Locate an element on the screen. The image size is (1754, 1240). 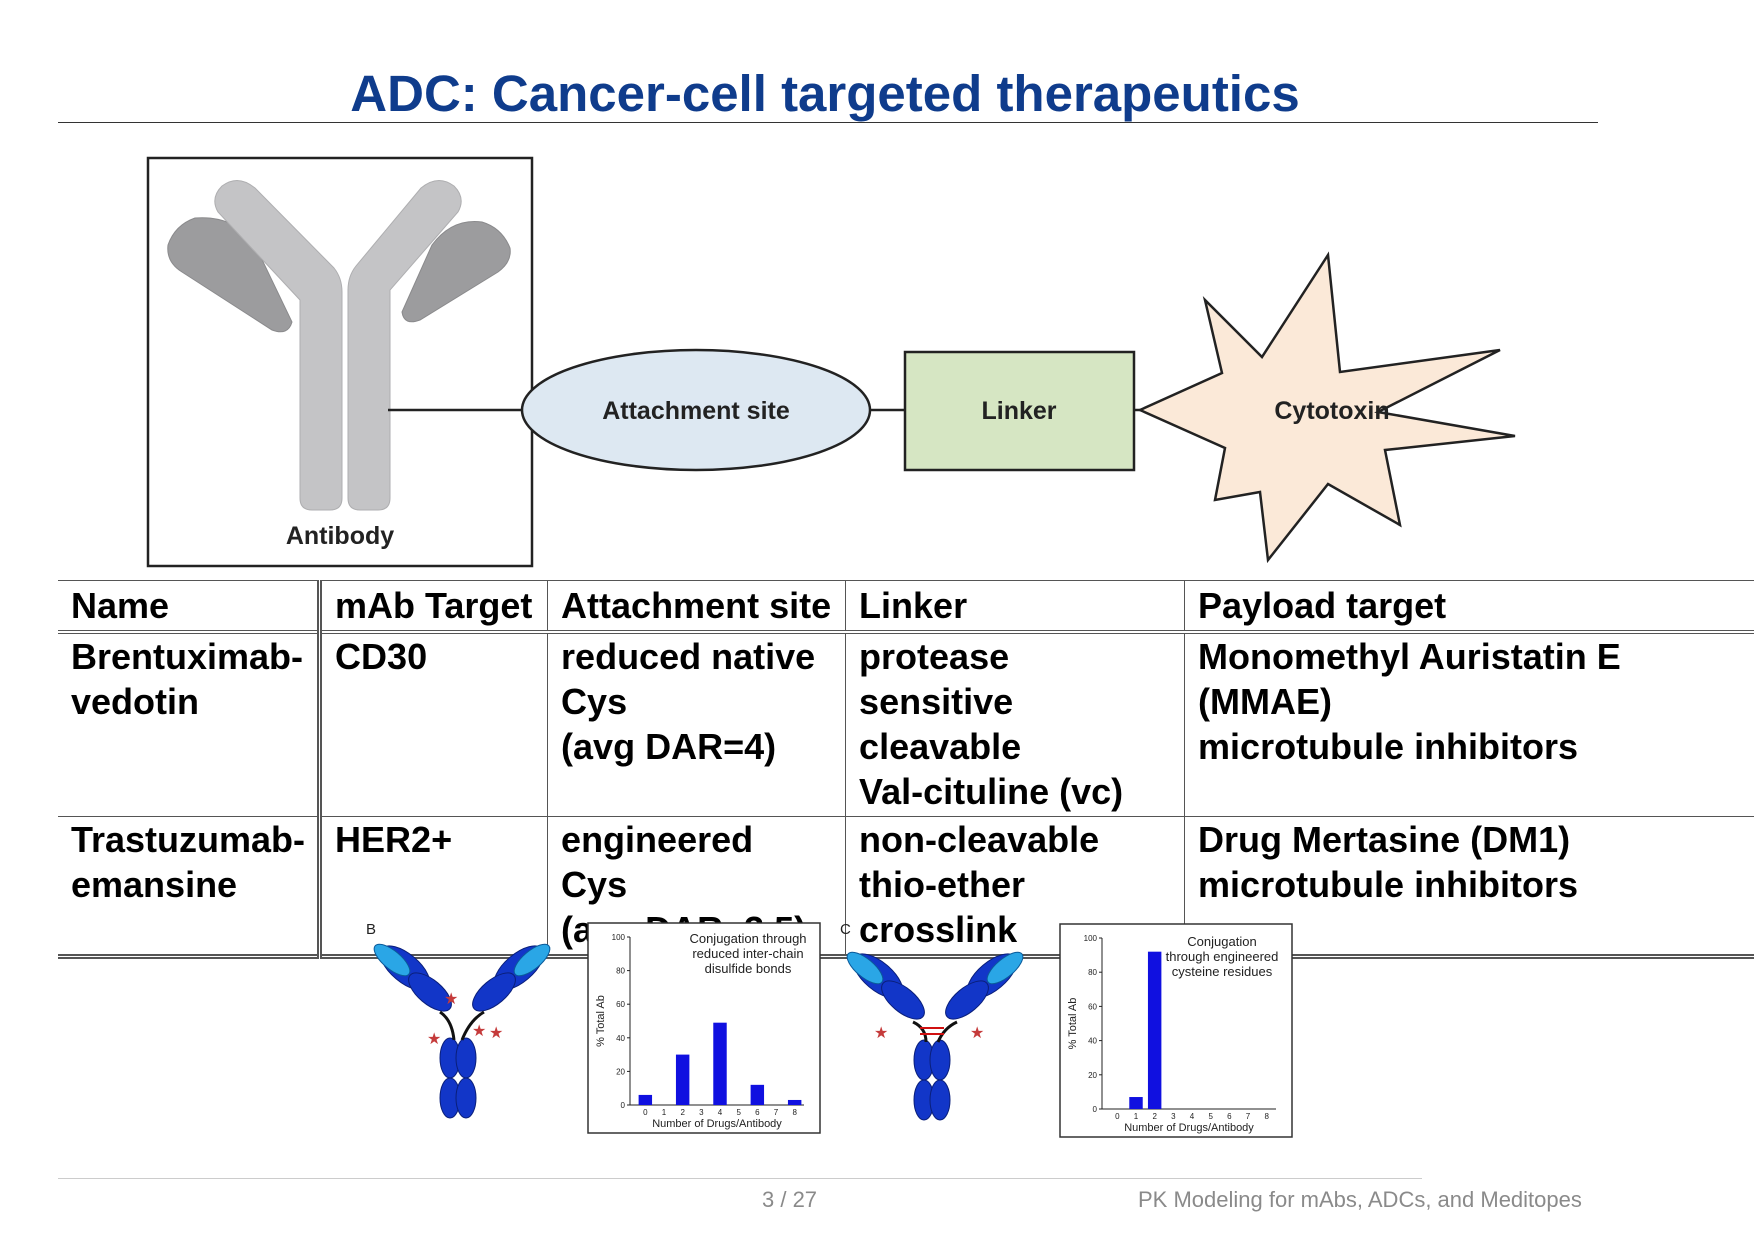
chart-c-ylabel: % Total Ab is located at coordinates (1073, 1024).